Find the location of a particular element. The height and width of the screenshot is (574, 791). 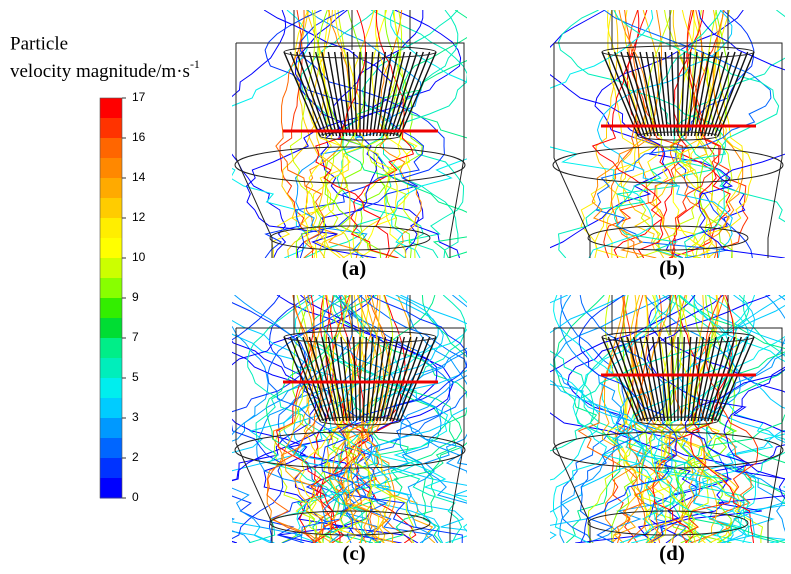

panel-label: (d) is located at coordinates (672, 553).